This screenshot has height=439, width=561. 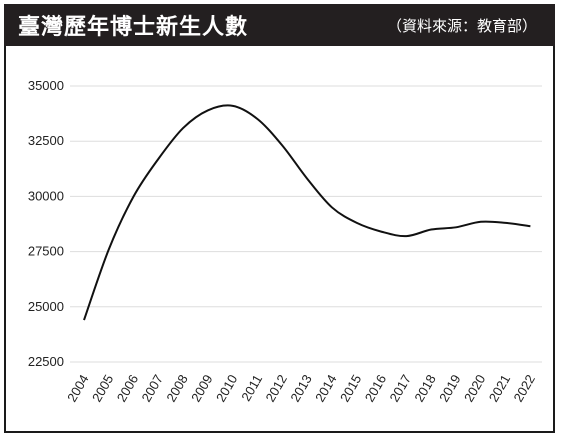 What do you see at coordinates (46, 195) in the screenshot?
I see `y-tick-label: 30000` at bounding box center [46, 195].